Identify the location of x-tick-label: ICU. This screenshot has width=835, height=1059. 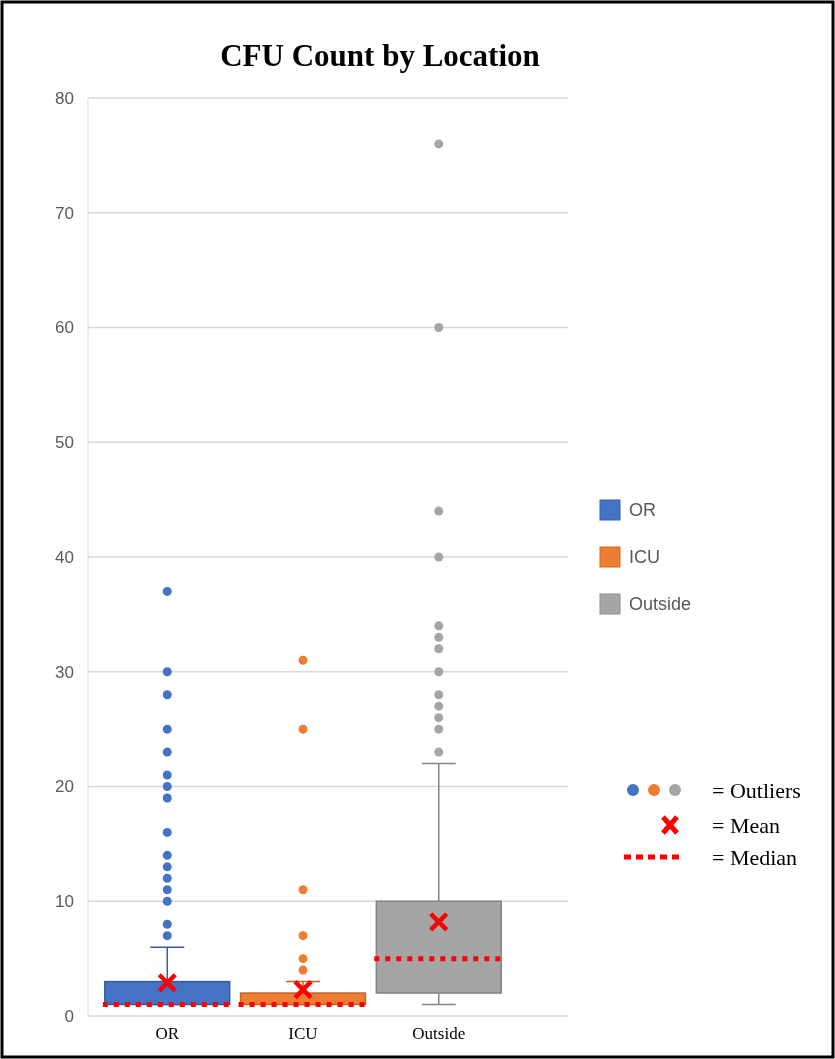
(303, 1033).